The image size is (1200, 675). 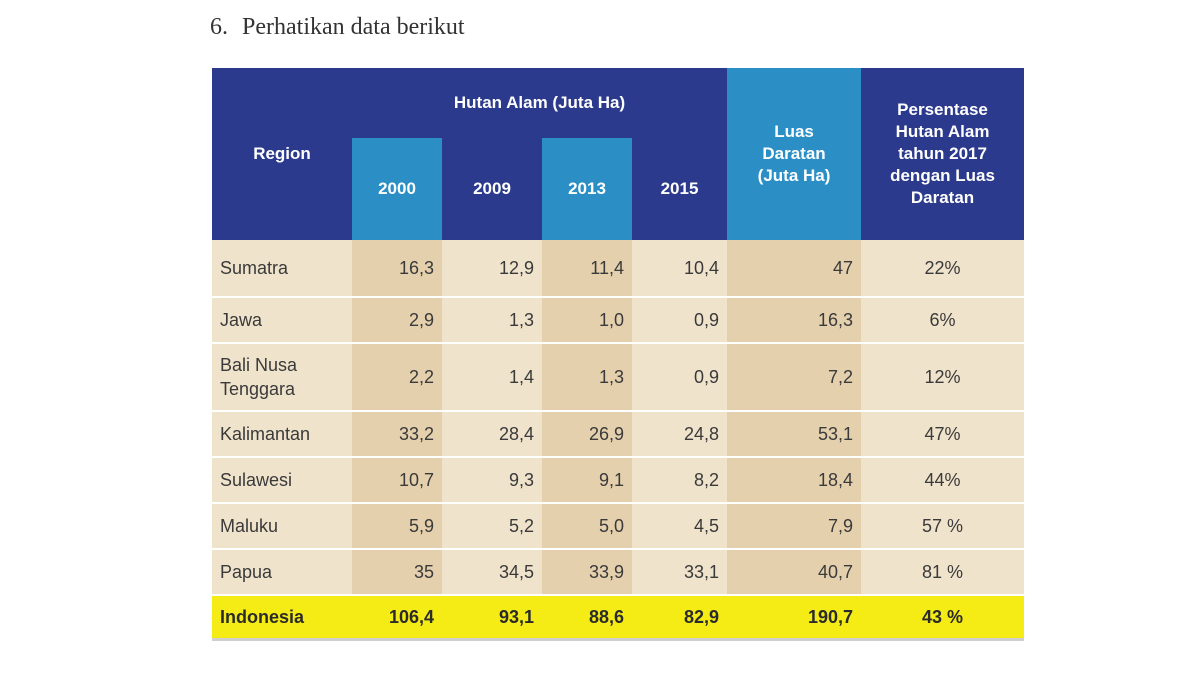 What do you see at coordinates (794, 269) in the screenshot?
I see `value-land-area: 47` at bounding box center [794, 269].